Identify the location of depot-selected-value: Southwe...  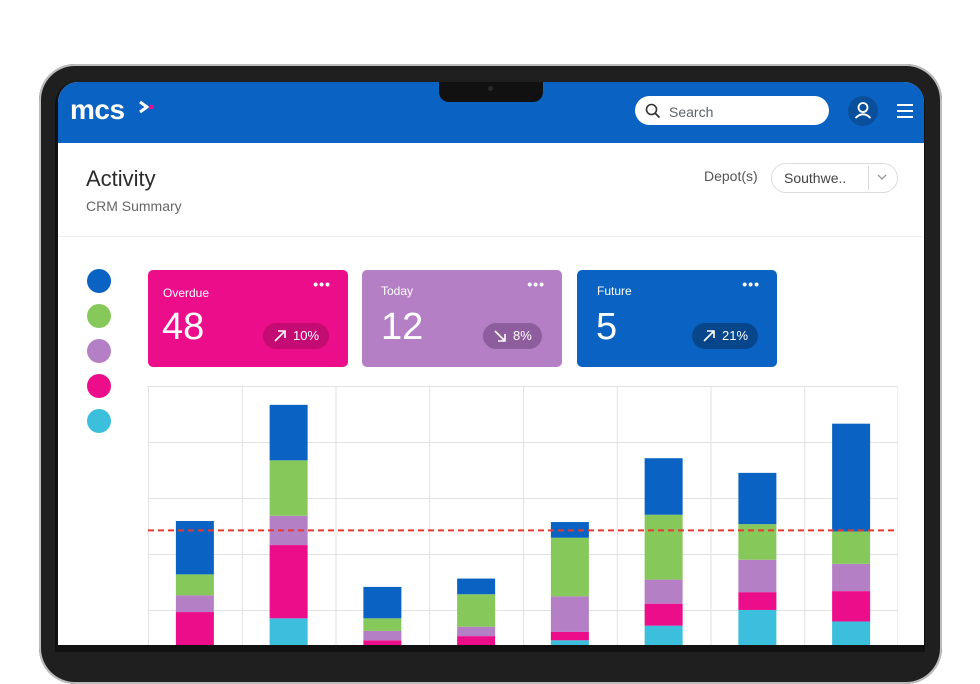
(815, 178).